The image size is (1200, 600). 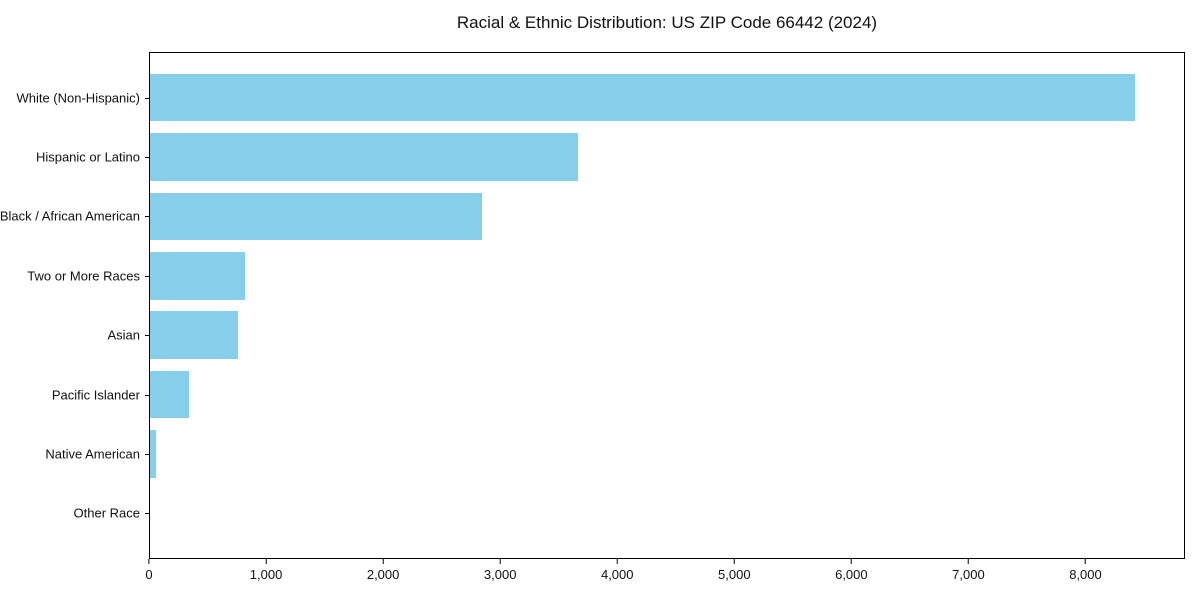 I want to click on bar-native-american, so click(x=153, y=454).